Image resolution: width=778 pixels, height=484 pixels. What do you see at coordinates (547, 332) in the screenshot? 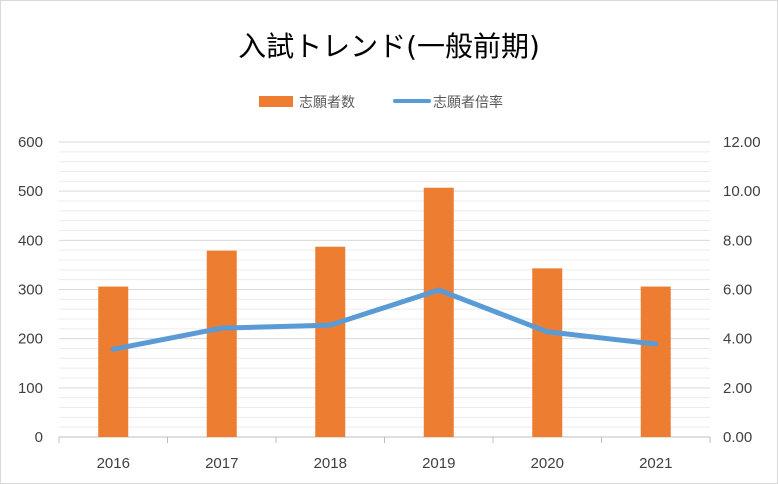
I see `ratio-point-2020` at bounding box center [547, 332].